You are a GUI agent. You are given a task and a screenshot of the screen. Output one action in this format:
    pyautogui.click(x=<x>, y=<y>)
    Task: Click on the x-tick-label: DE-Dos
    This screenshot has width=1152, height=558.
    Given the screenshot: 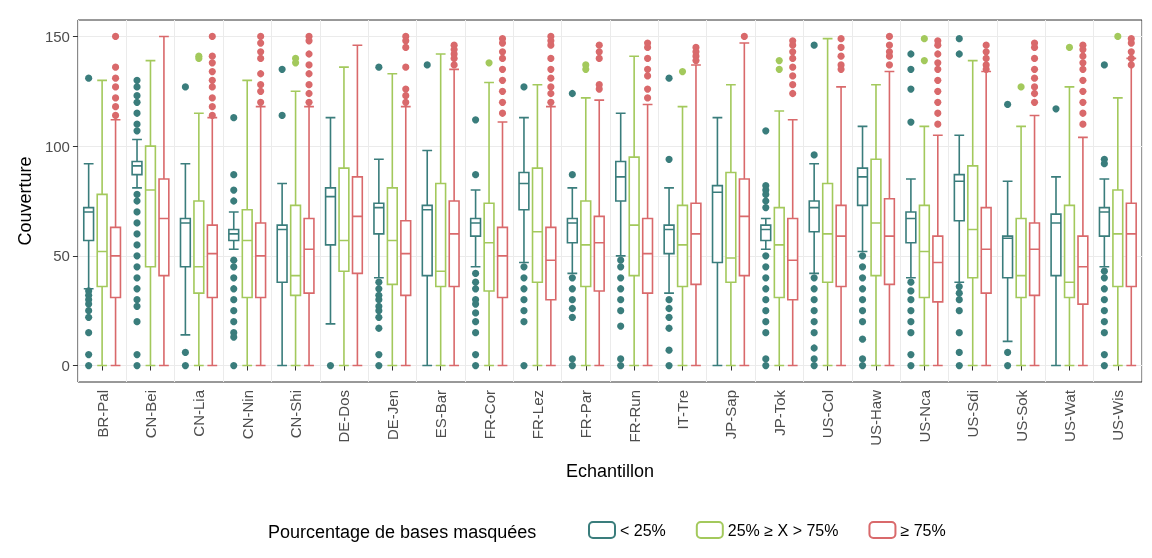 What is the action you would take?
    pyautogui.click(x=344, y=416)
    